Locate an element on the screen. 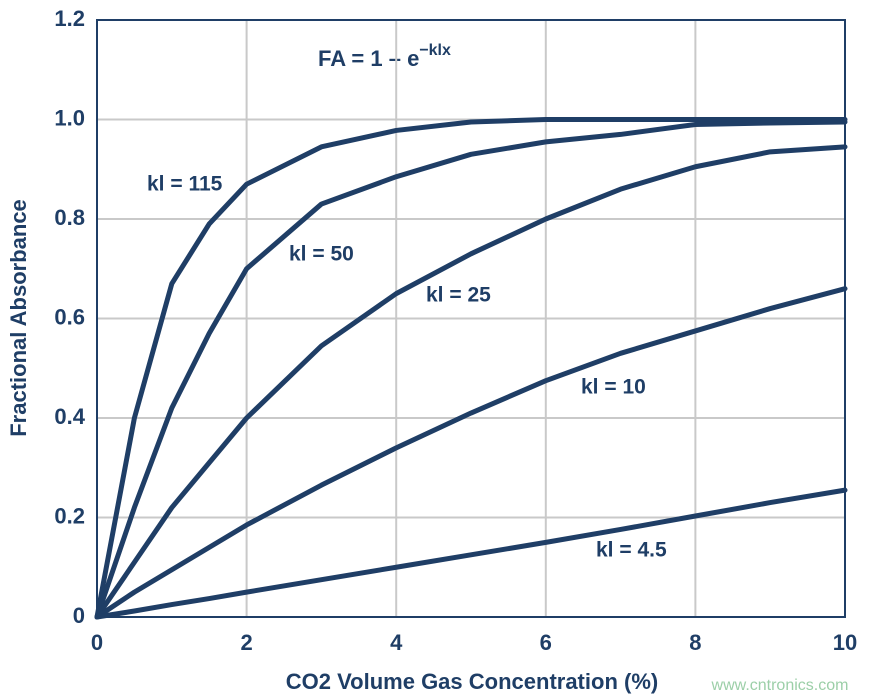 Image resolution: width=878 pixels, height=700 pixels. y-tick-label: 0.6 is located at coordinates (69, 316).